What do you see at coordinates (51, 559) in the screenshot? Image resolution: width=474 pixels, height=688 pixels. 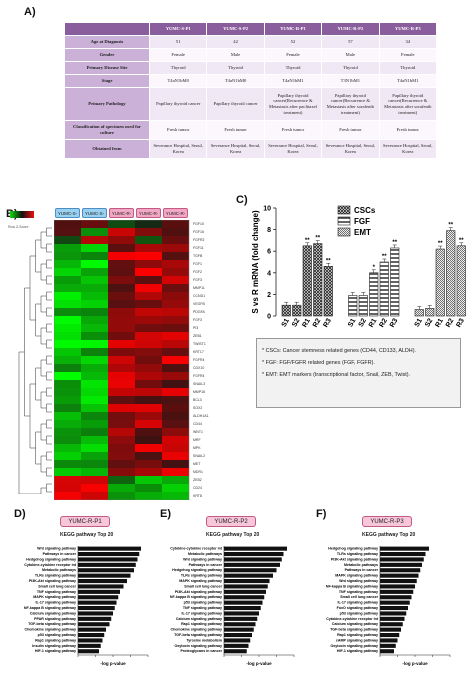 I see `pathway-label: Hedgehog signaling pathway` at bounding box center [51, 559].